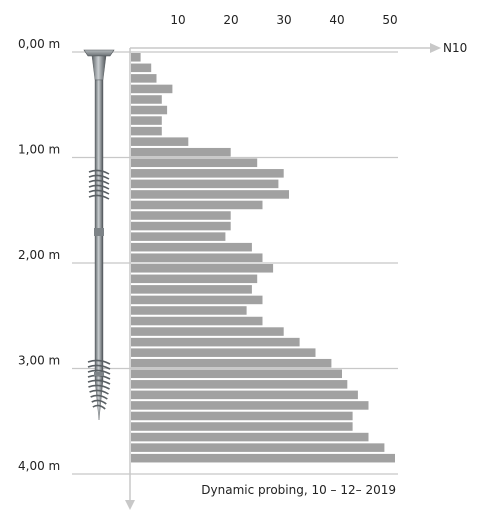 This screenshot has width=485, height=512. I want to click on depth-tick-label: 0,00 m, so click(39, 44).